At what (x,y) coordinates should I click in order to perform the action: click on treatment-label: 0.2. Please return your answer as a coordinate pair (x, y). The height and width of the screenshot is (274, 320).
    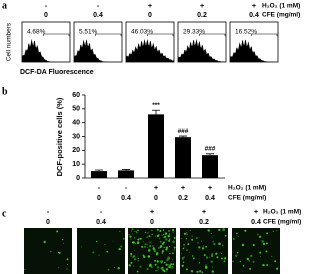
    Looking at the image, I should click on (183, 198).